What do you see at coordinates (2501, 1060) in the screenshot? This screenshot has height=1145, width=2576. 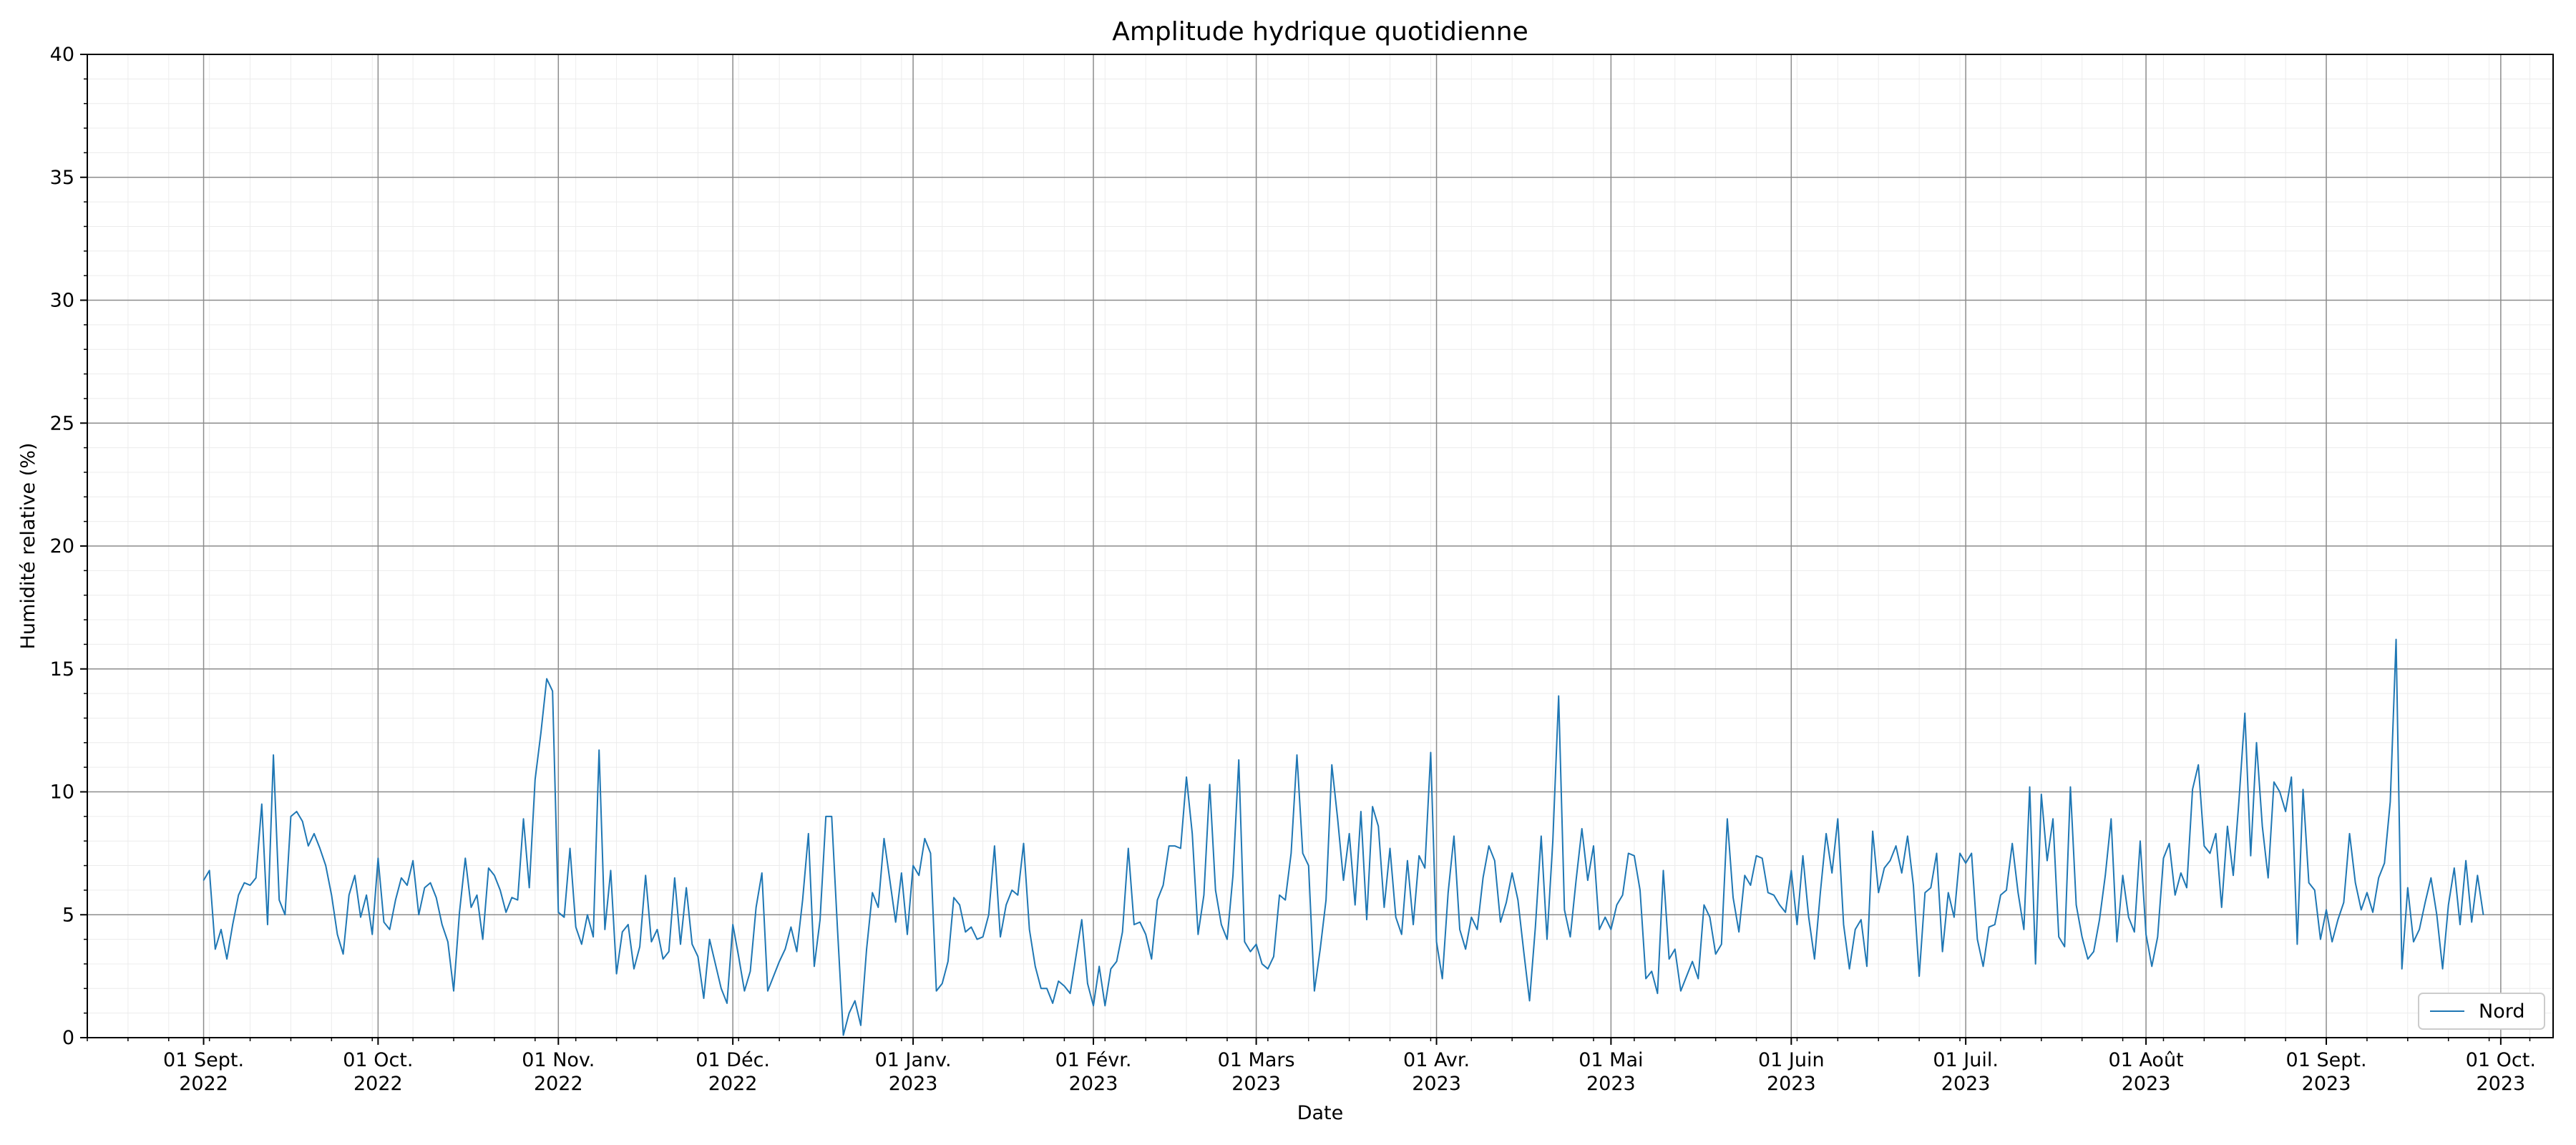 I see `x-tick-label: 01 Oct.` at bounding box center [2501, 1060].